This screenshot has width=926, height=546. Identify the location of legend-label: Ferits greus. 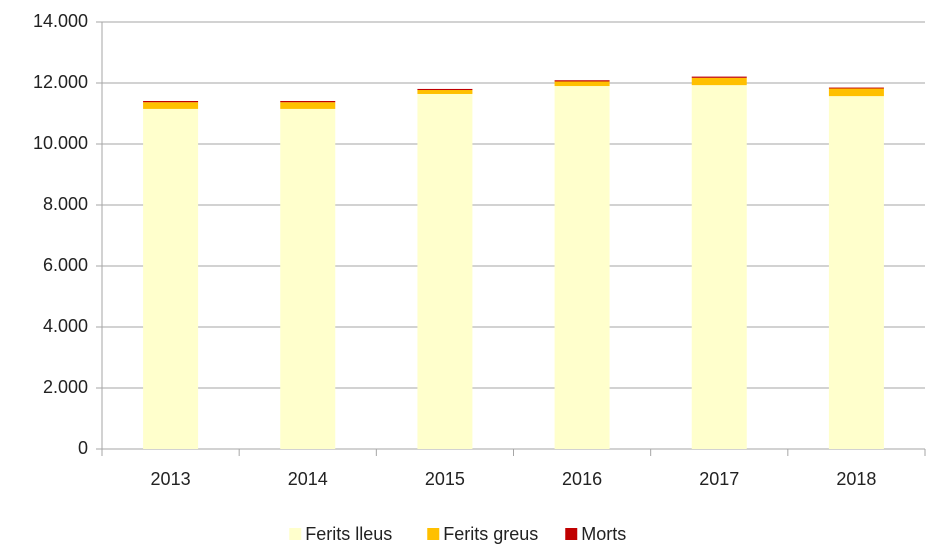
(490, 534).